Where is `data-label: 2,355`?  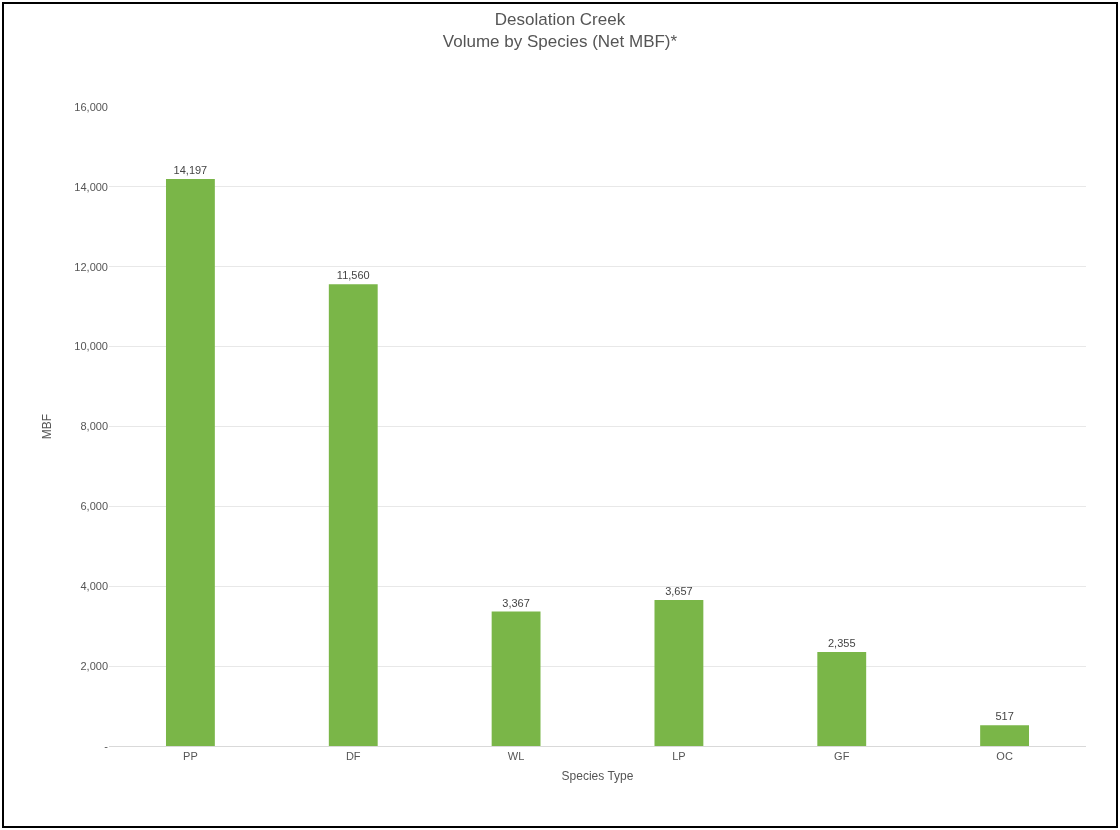 data-label: 2,355 is located at coordinates (841, 642).